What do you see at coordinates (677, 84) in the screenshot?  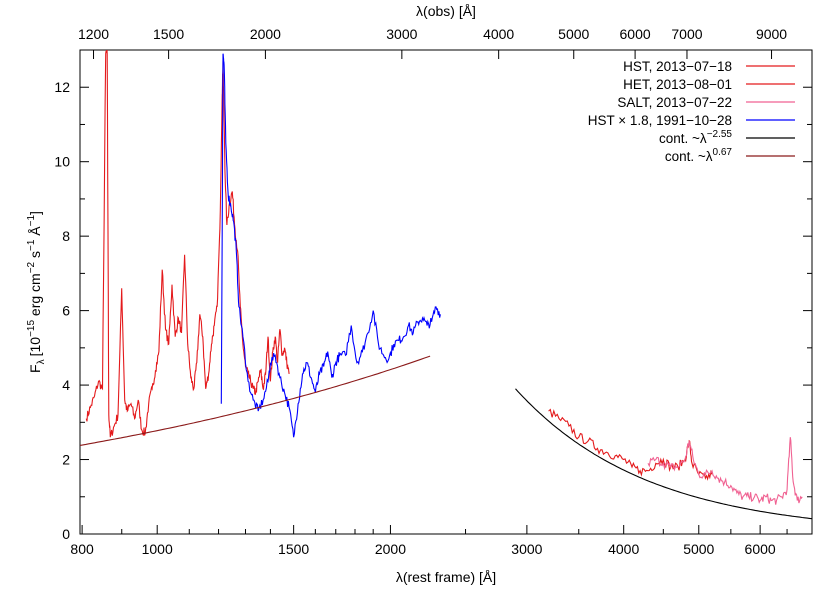 I see `legend-label-1: HET, 2013−08−01` at bounding box center [677, 84].